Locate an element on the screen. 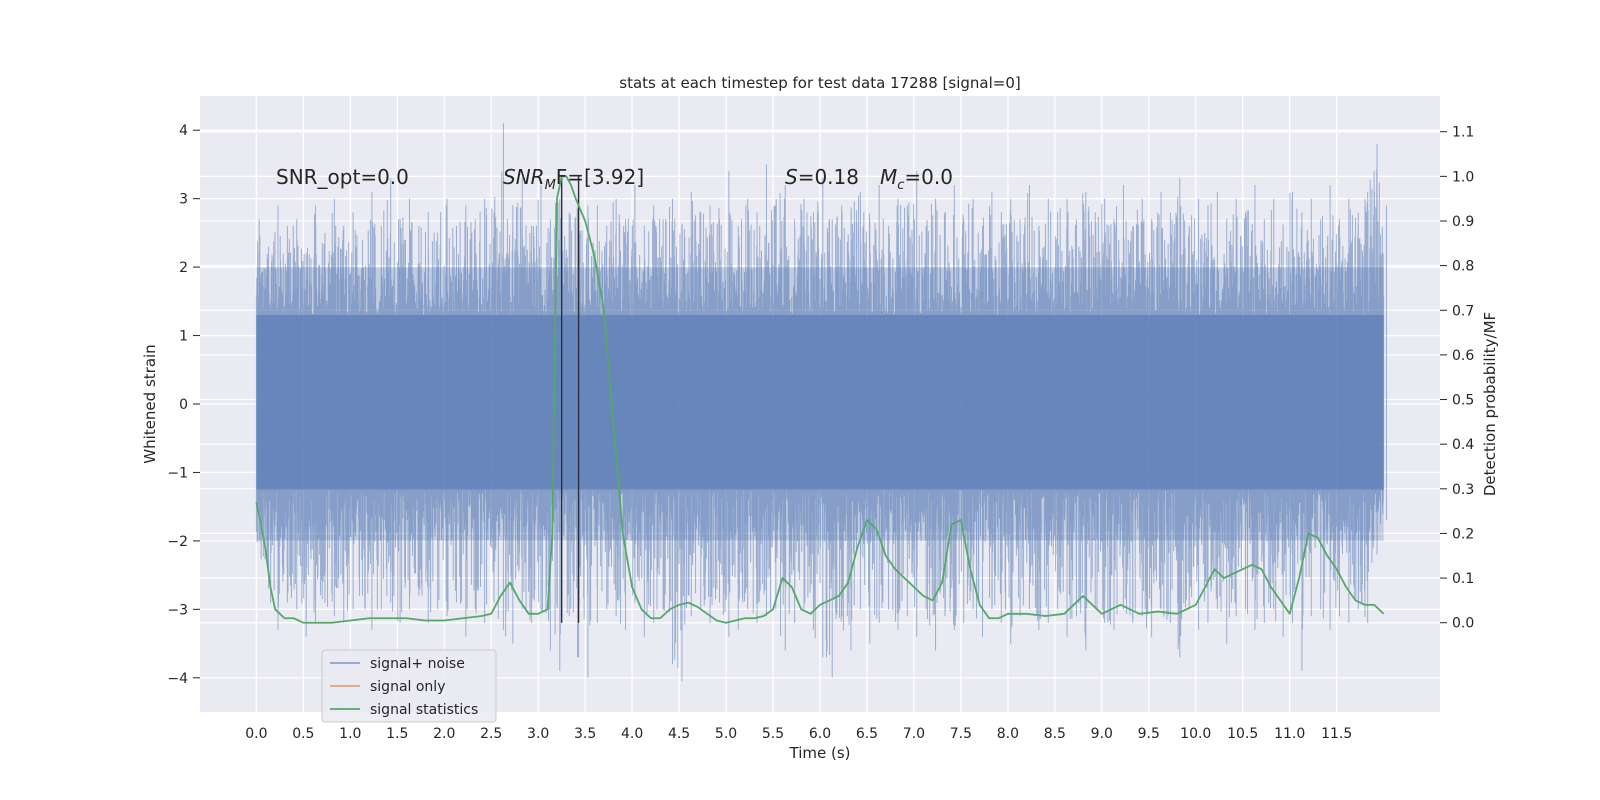 Image resolution: width=1600 pixels, height=800 pixels. x-tick-label: 1.0 is located at coordinates (350, 734).